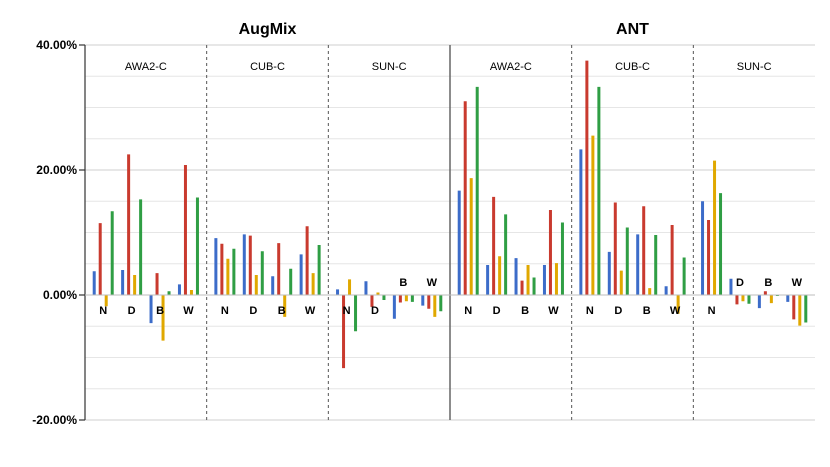  I want to click on y-tick-label: 40.00%, so click(56, 45).